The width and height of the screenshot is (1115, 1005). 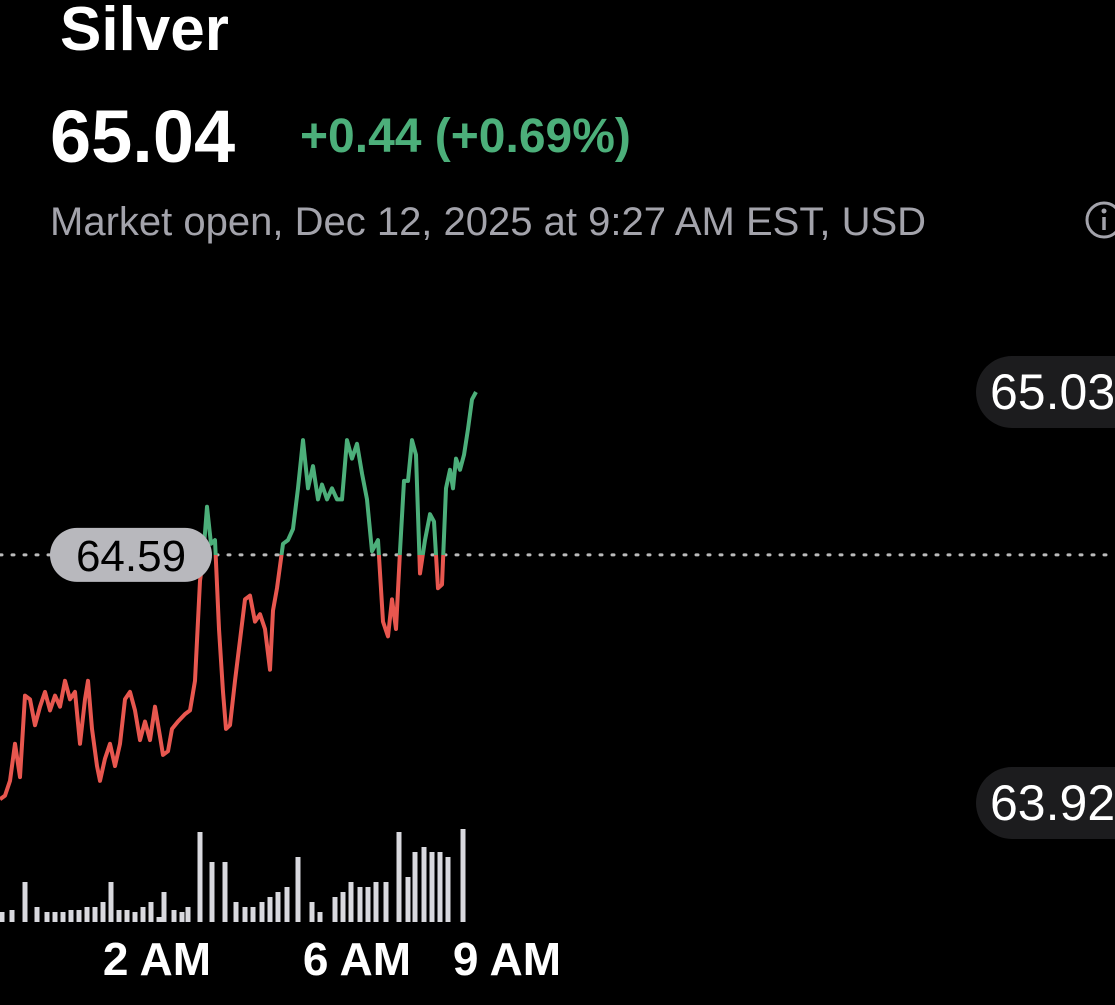 What do you see at coordinates (1052, 803) in the screenshot?
I see `y-tick-label: 63.92` at bounding box center [1052, 803].